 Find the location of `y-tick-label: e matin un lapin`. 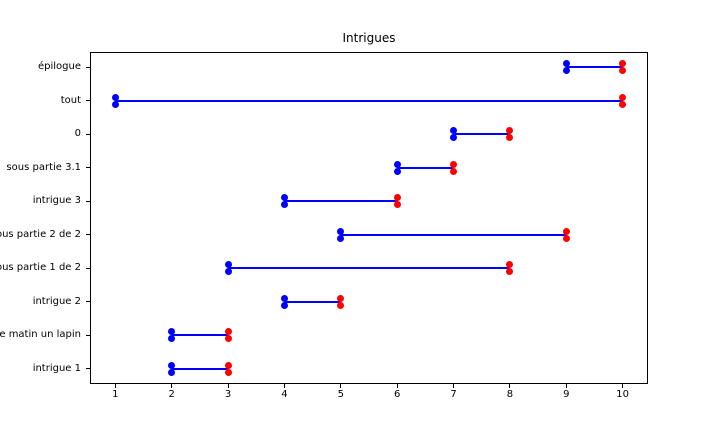

y-tick-label: e matin un lapin is located at coordinates (40, 335).